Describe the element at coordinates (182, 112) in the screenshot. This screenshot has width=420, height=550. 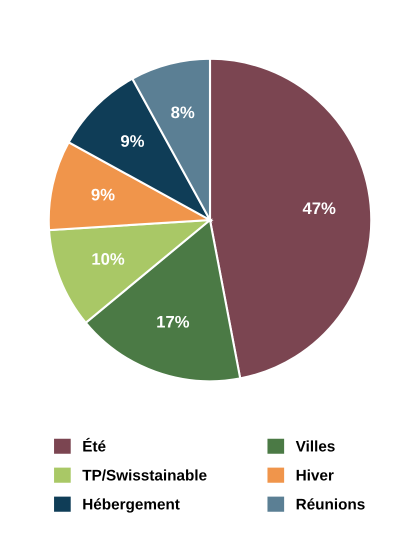
I see `data-label: 8%` at that location.